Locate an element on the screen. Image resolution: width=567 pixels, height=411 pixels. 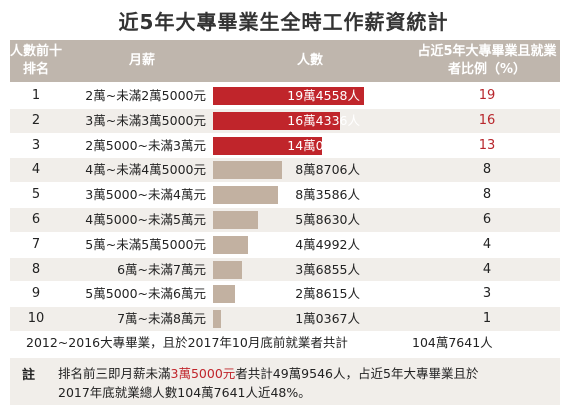
value-label: 8萬8706人 is located at coordinates (327, 170).